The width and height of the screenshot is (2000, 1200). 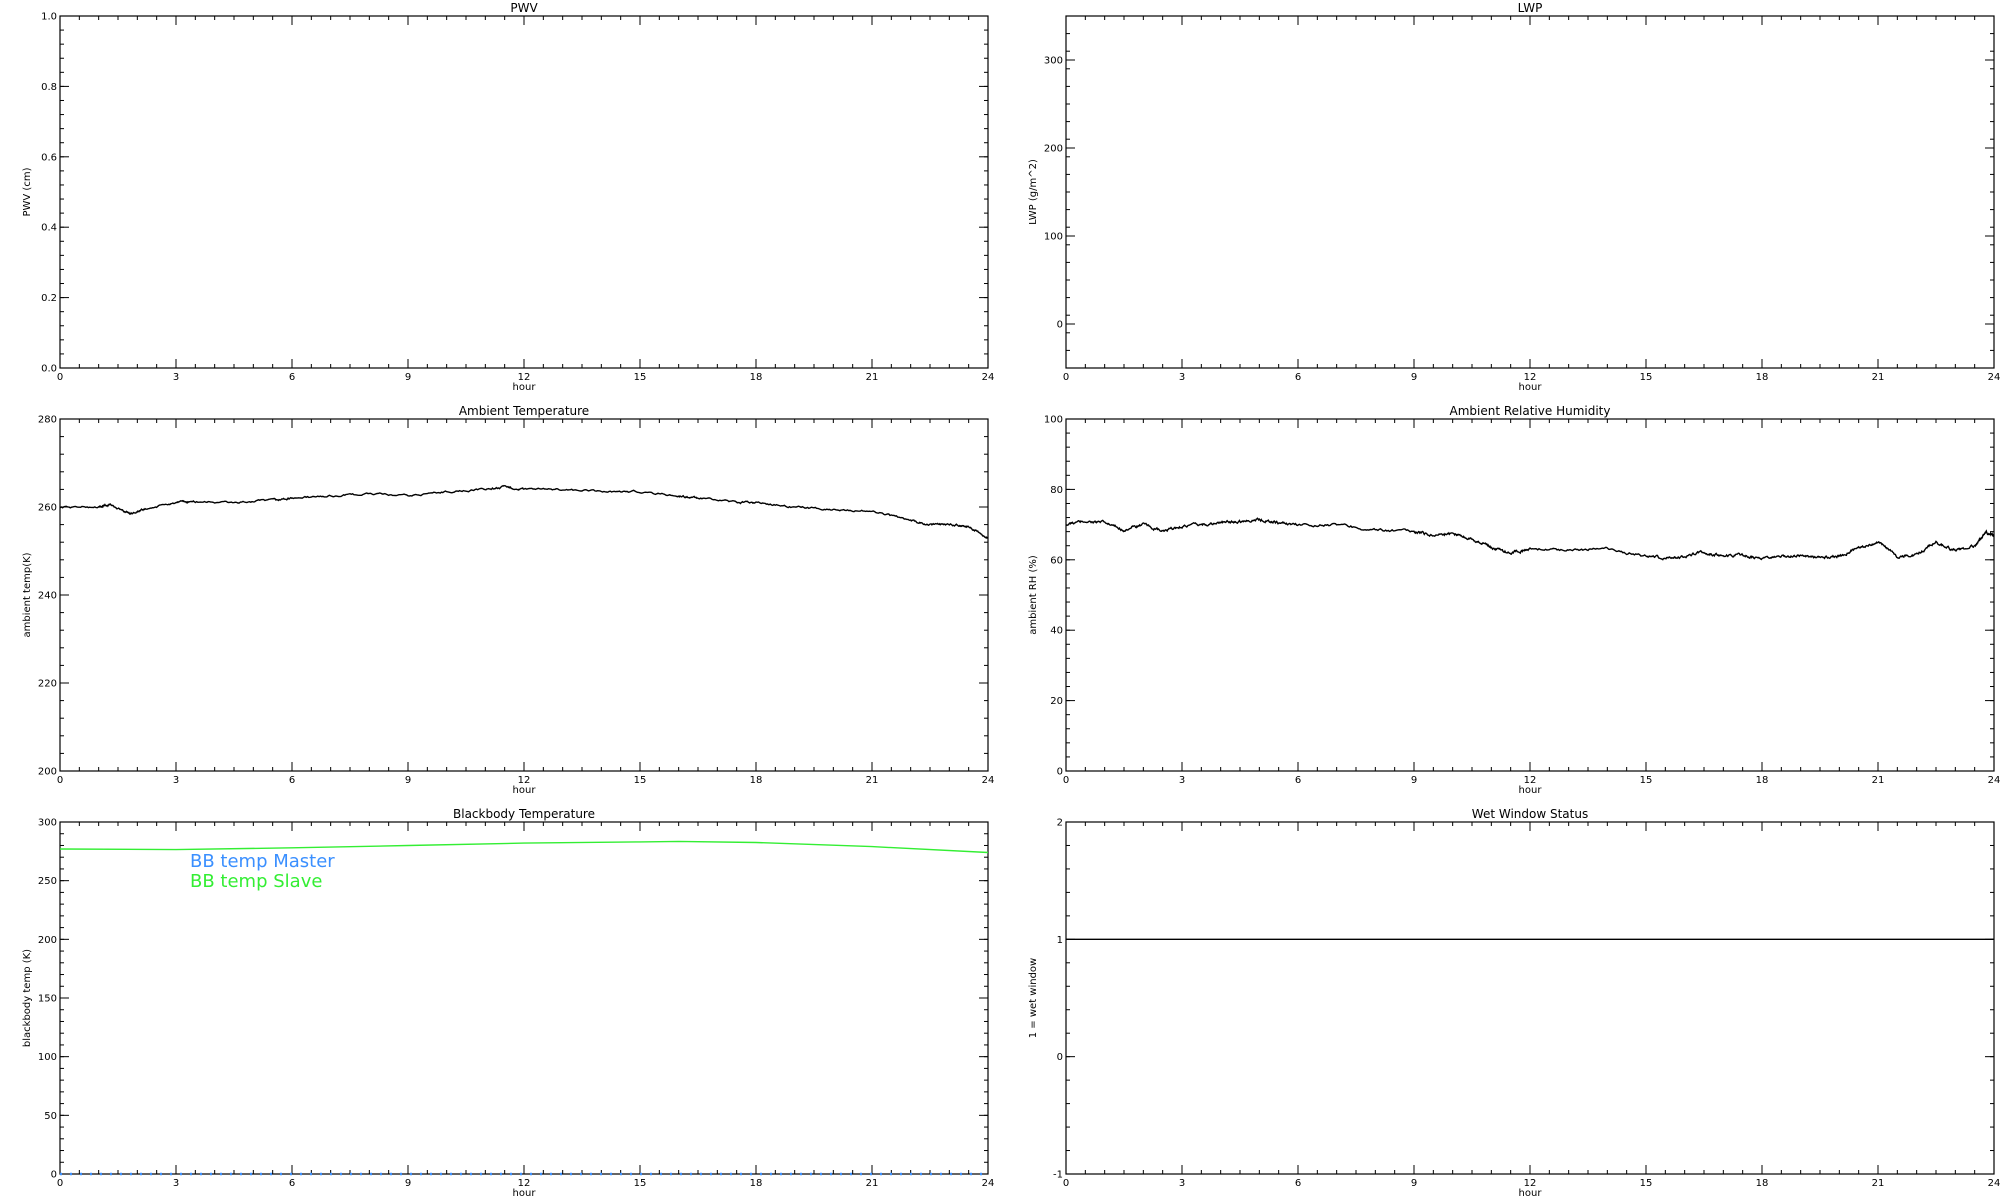 What do you see at coordinates (1056, 490) in the screenshot?
I see `y-tick-label: 80` at bounding box center [1056, 490].